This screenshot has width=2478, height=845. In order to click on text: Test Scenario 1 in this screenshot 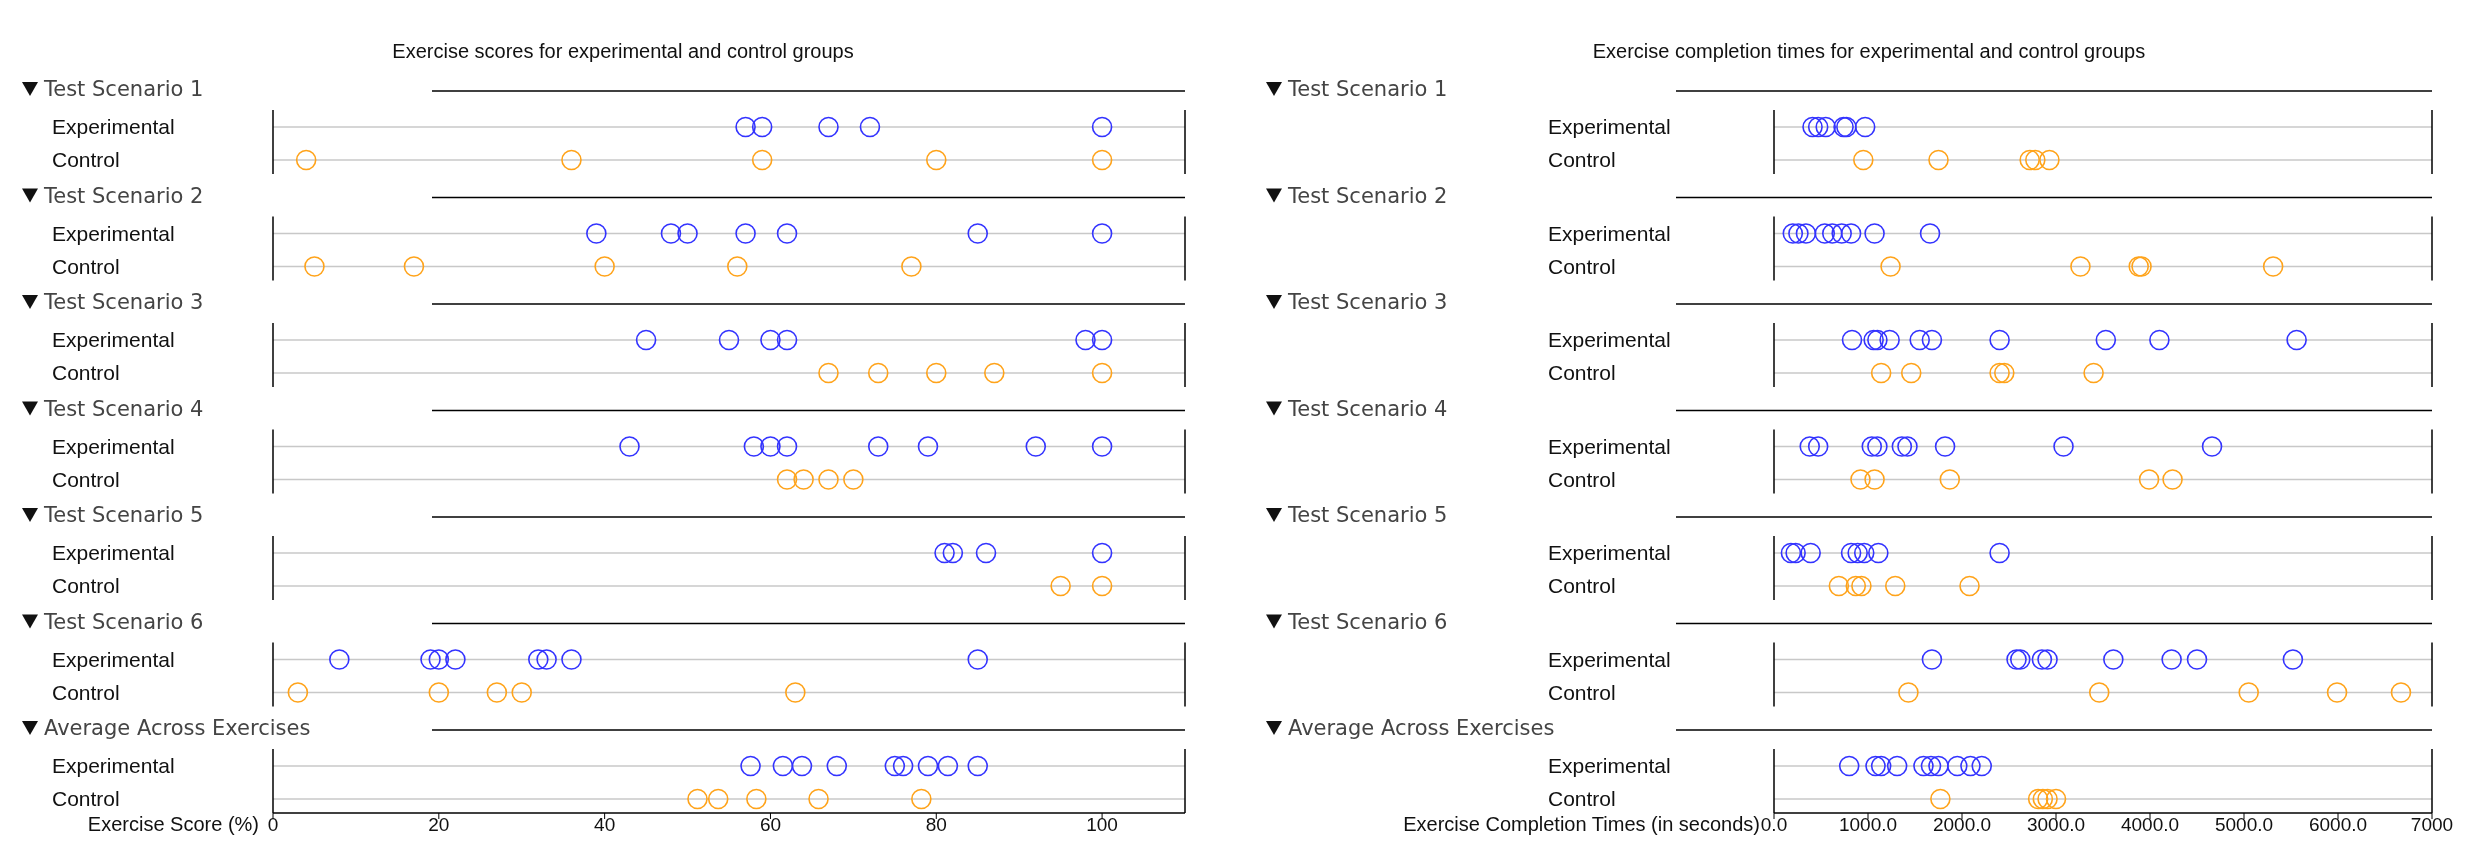, I will do `click(1367, 89)`.